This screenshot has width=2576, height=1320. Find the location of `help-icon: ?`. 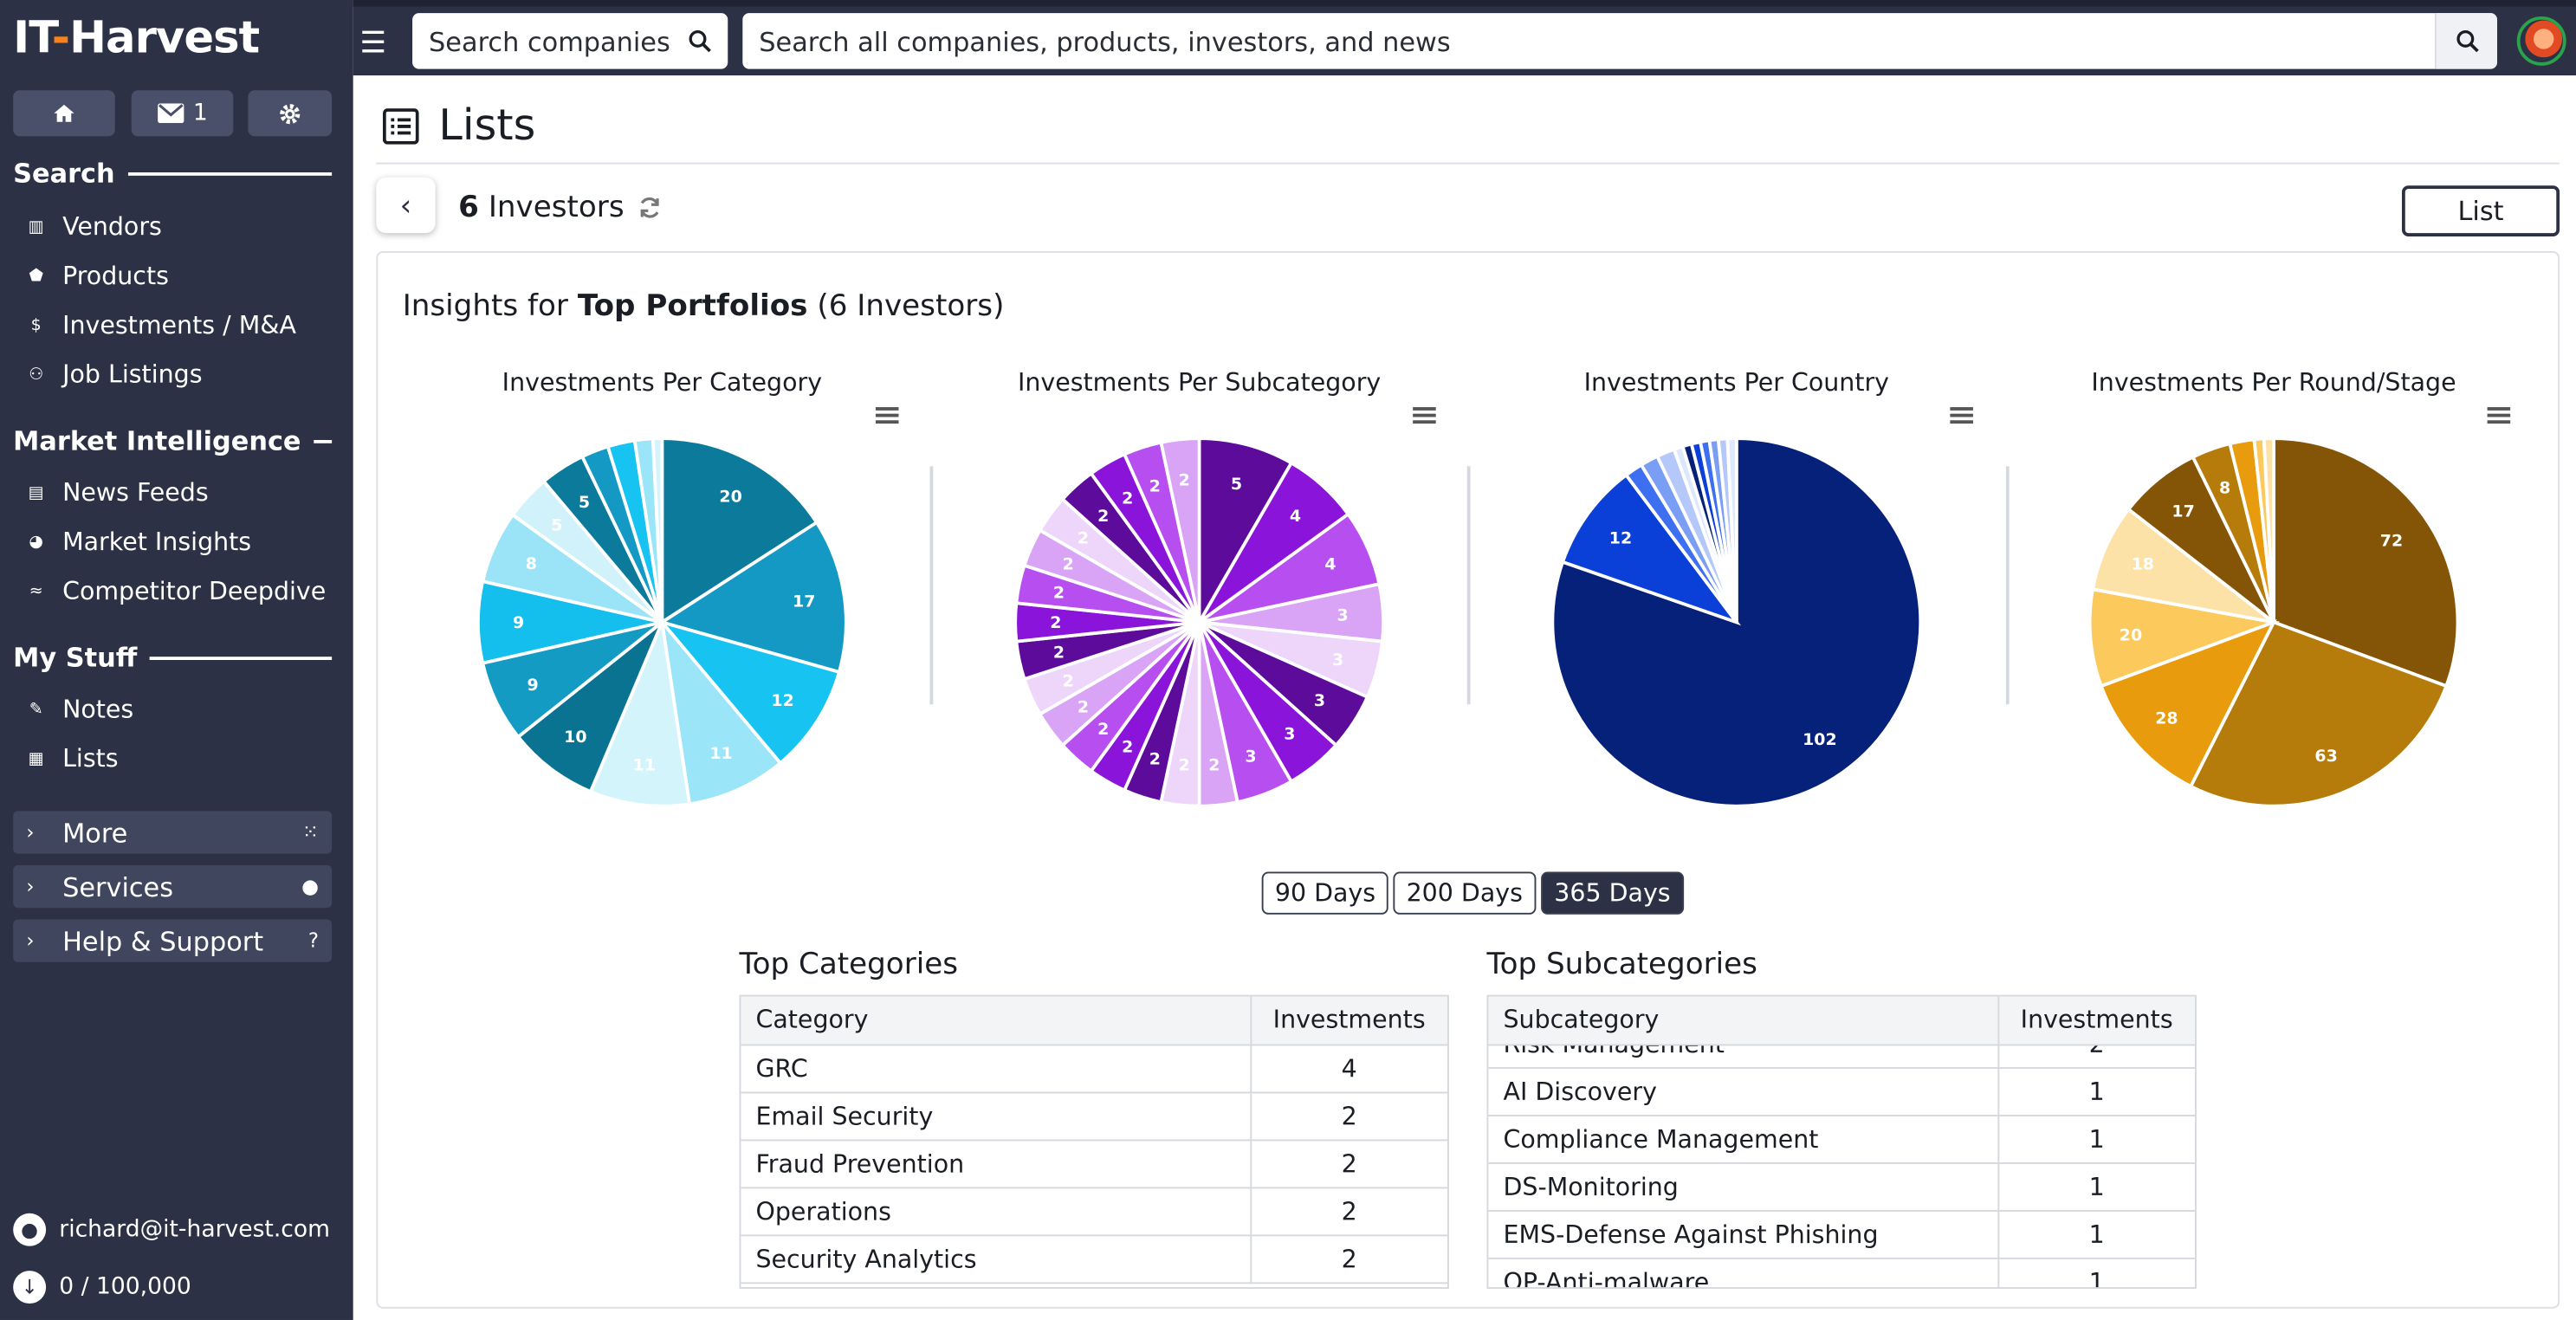

help-icon: ? is located at coordinates (313, 941).